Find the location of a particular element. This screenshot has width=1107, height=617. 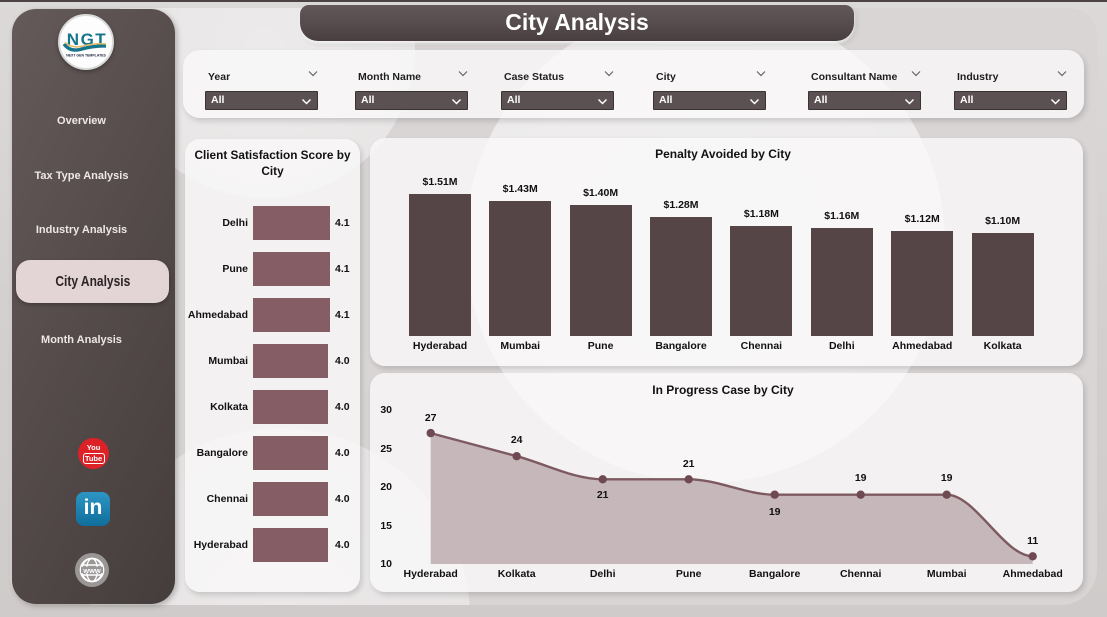

svg-text: www is located at coordinates (91, 570).